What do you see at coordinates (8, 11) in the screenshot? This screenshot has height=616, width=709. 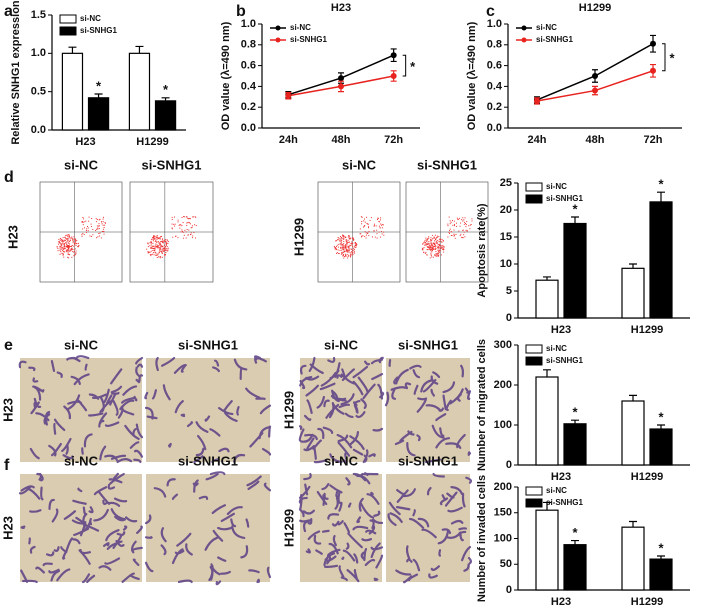 I see `panel-label: a` at bounding box center [8, 11].